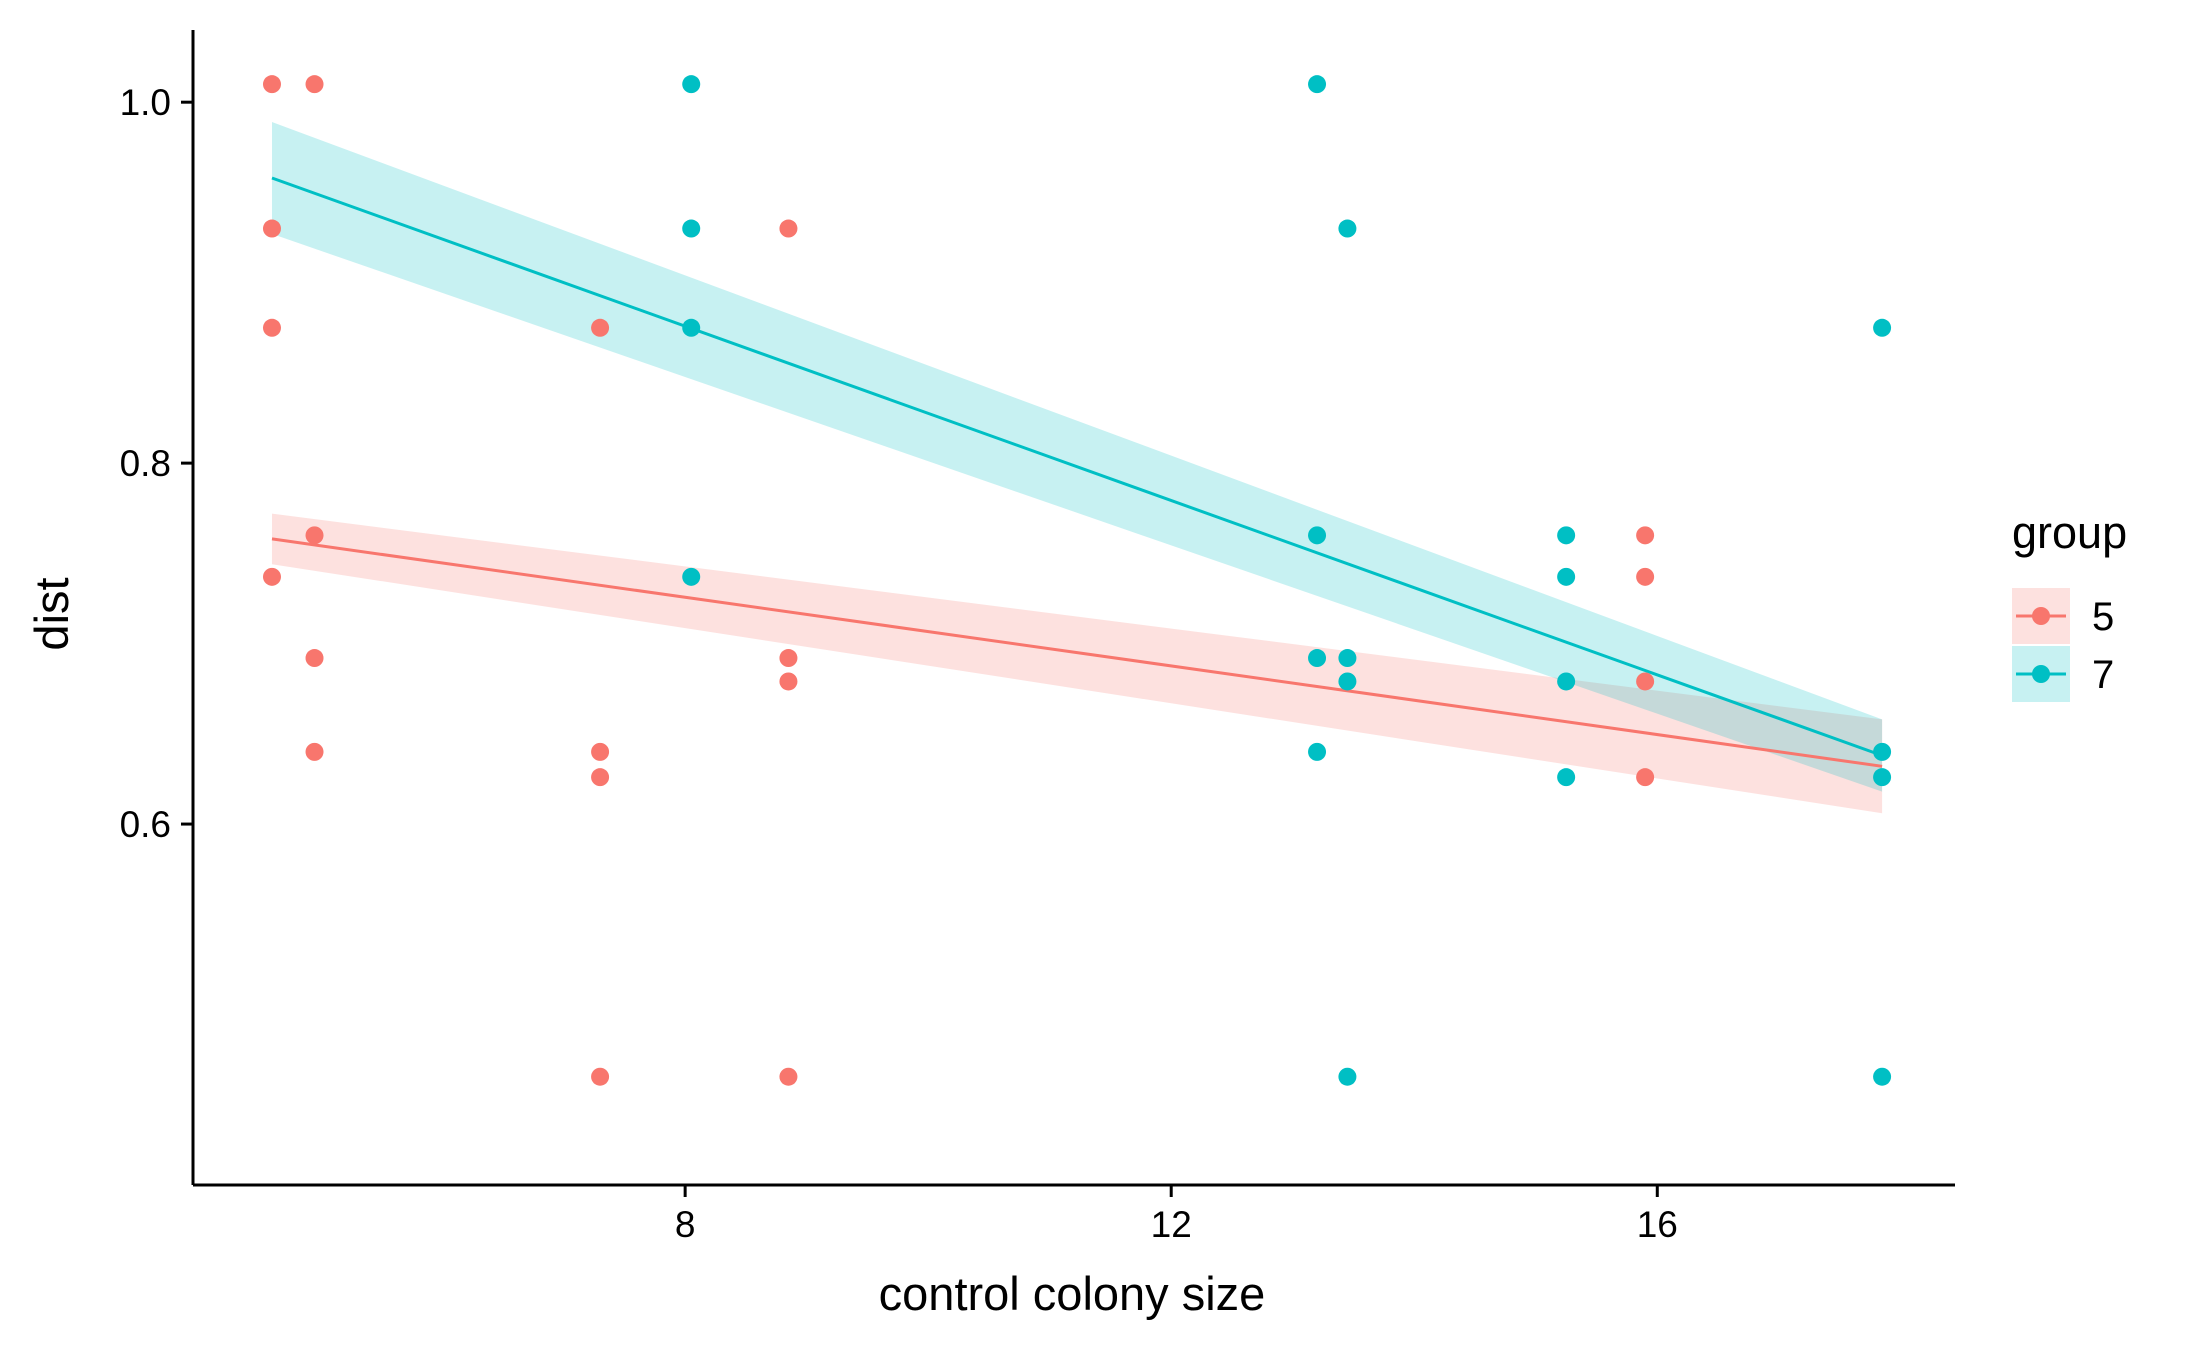 This screenshot has width=2187, height=1351. I want to click on legend-label-7: 7, so click(2103, 675).